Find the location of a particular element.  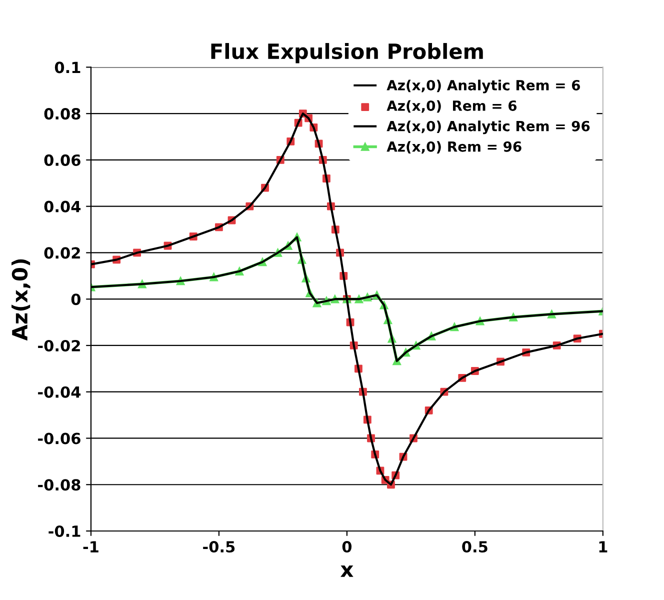

y-tick-label: 0.06 is located at coordinates (62, 160).